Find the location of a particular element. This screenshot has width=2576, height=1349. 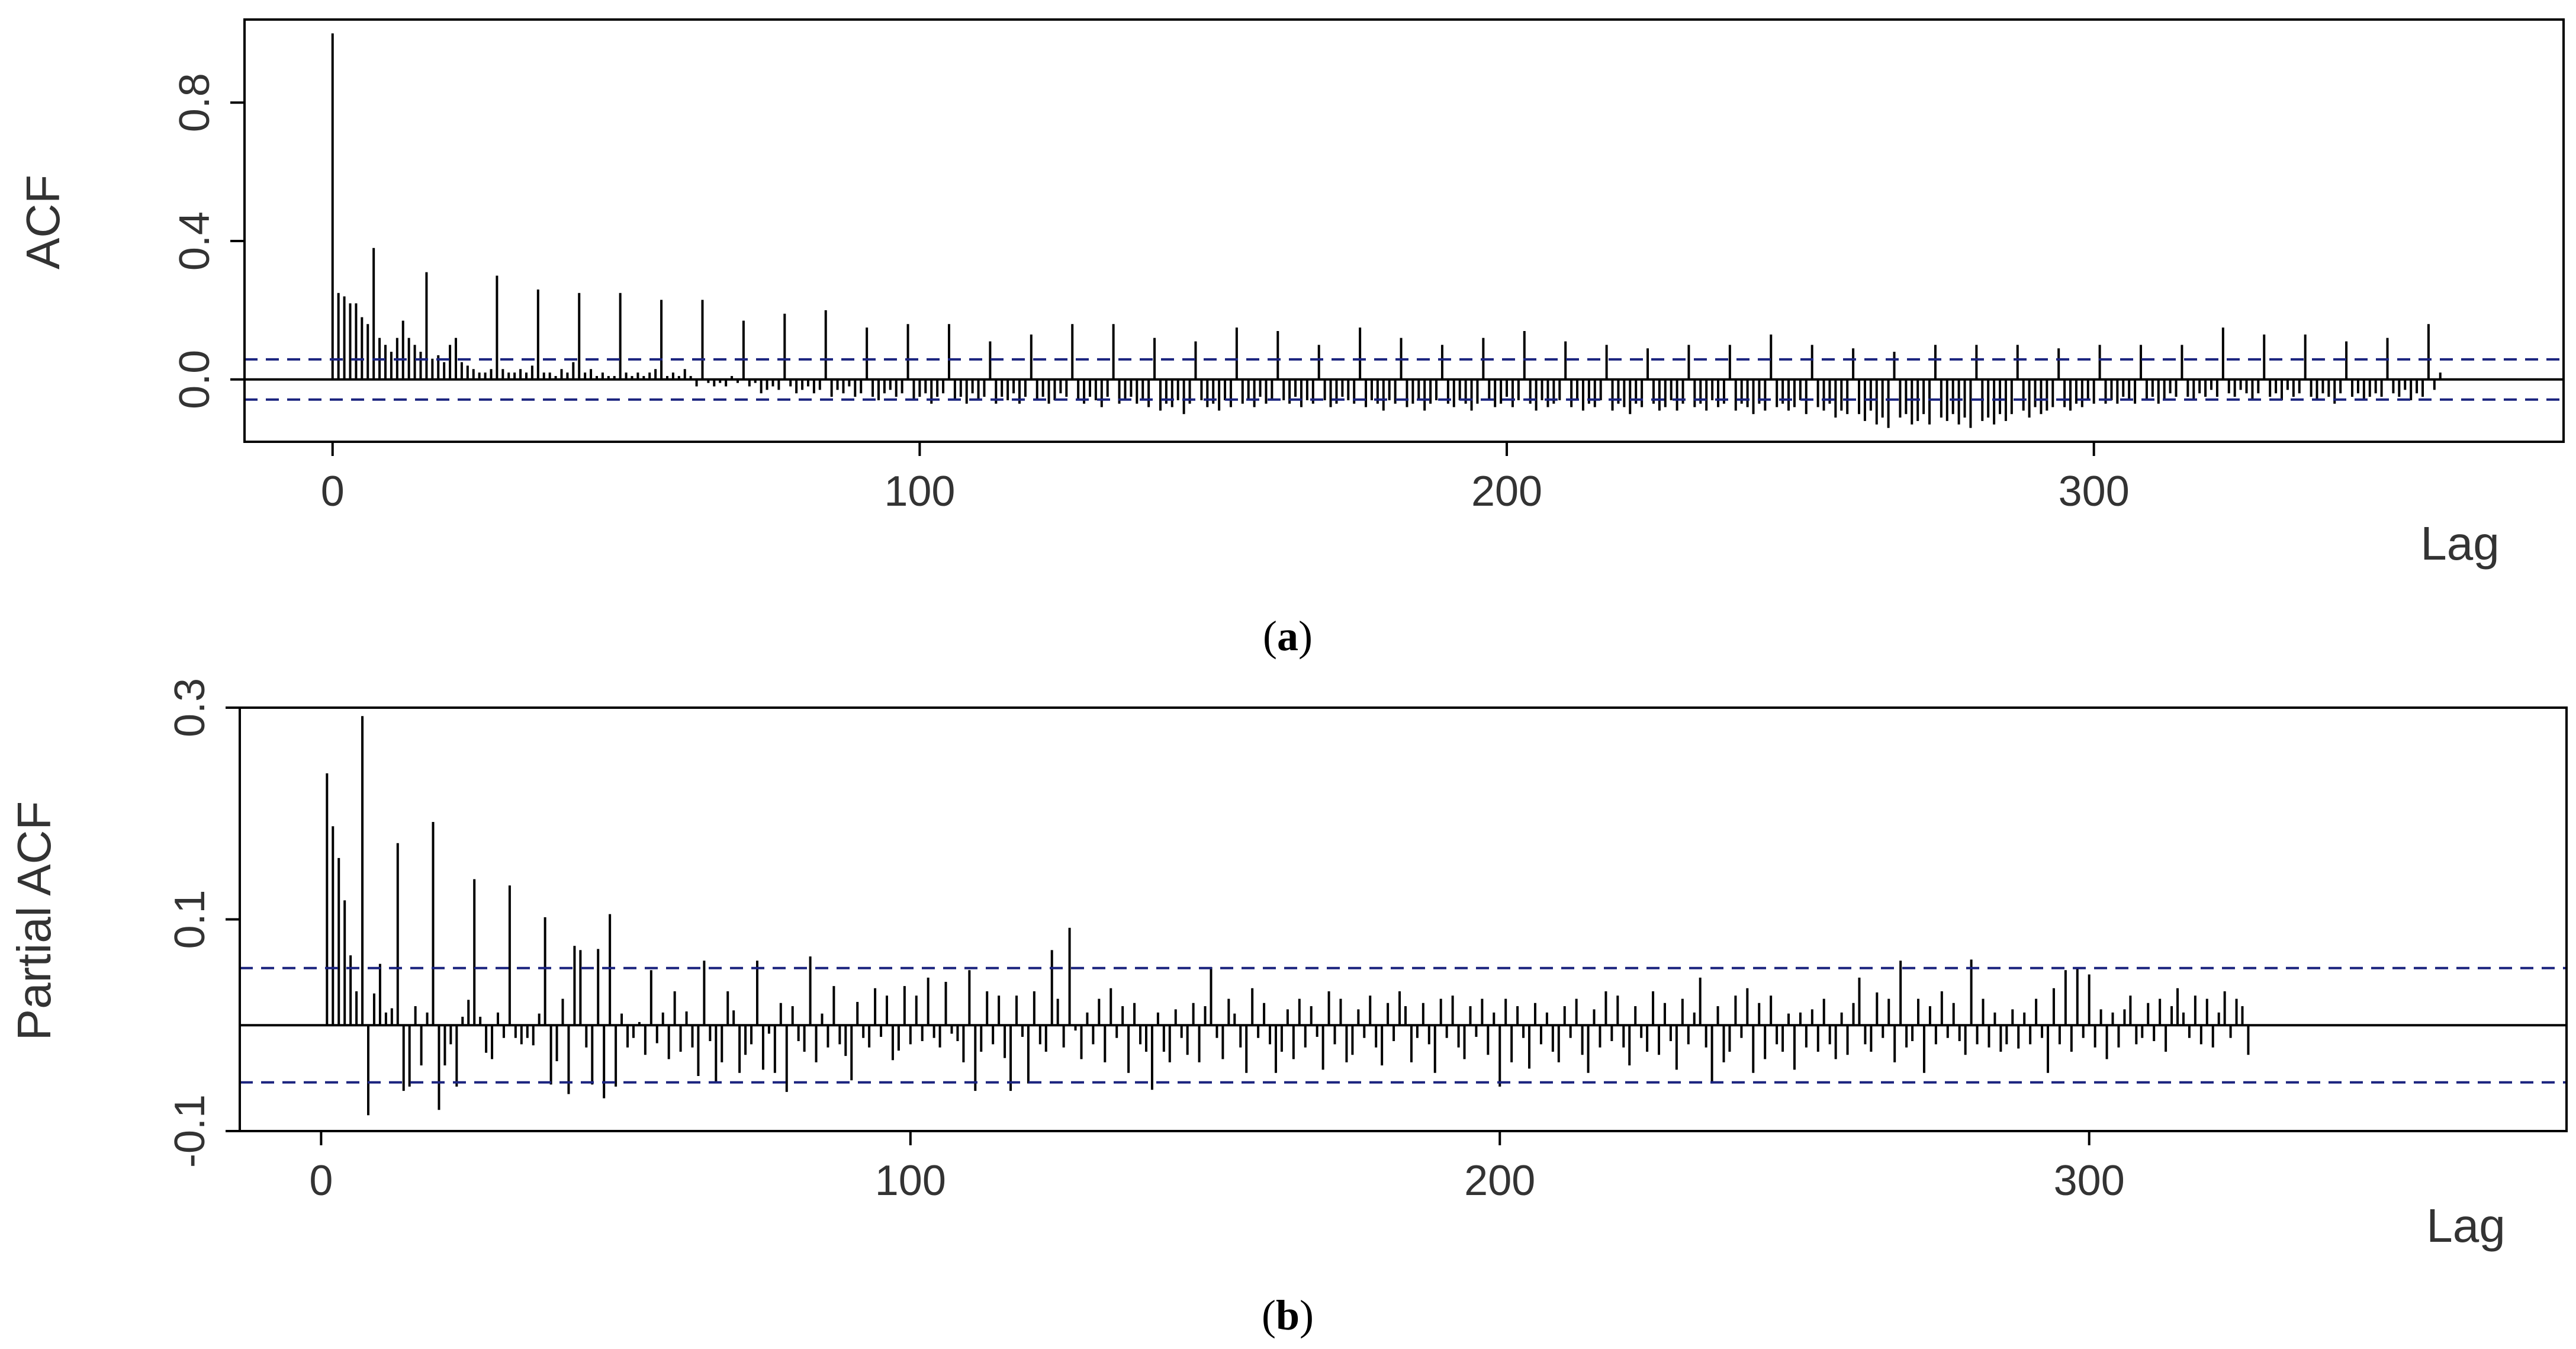

pacf-y-tick-label: -0.1 is located at coordinates (190, 1131).